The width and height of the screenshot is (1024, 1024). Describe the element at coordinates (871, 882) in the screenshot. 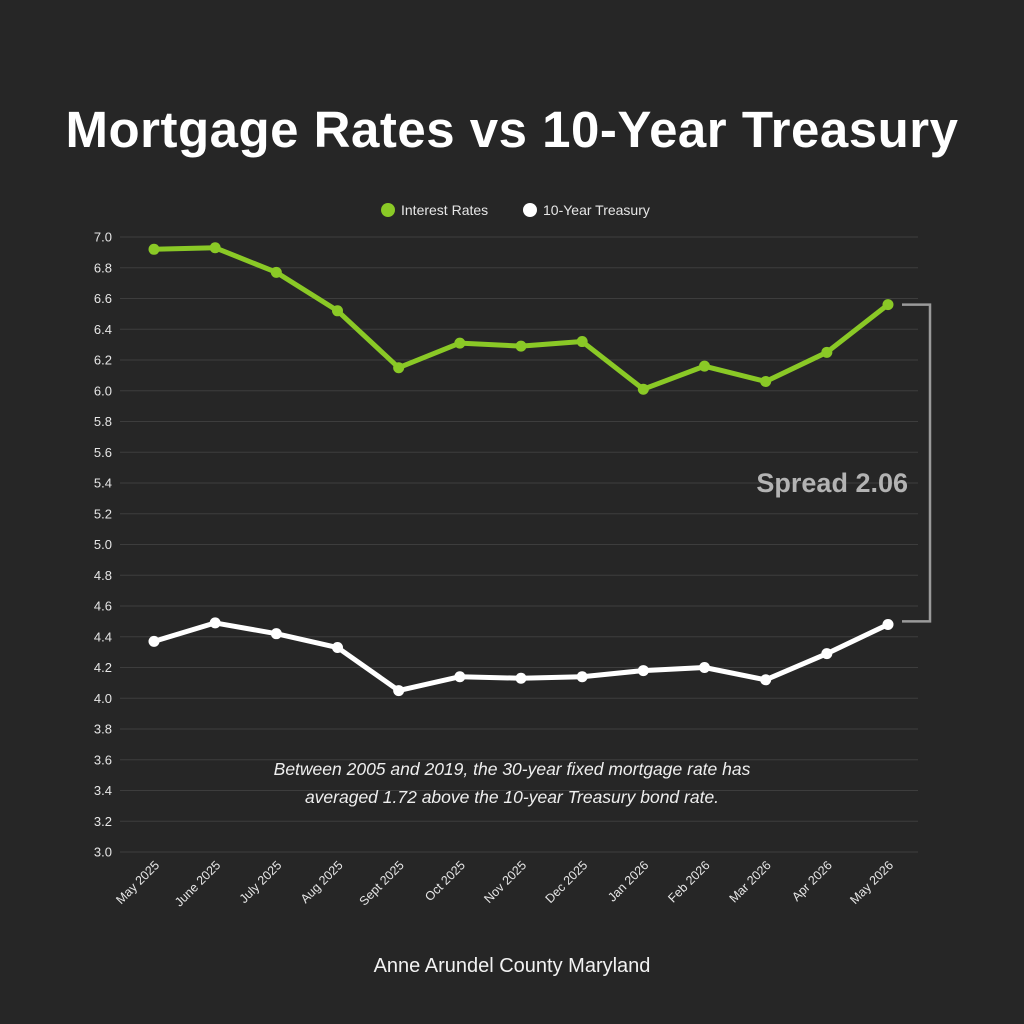

I see `x-tick-label: May 2026` at that location.